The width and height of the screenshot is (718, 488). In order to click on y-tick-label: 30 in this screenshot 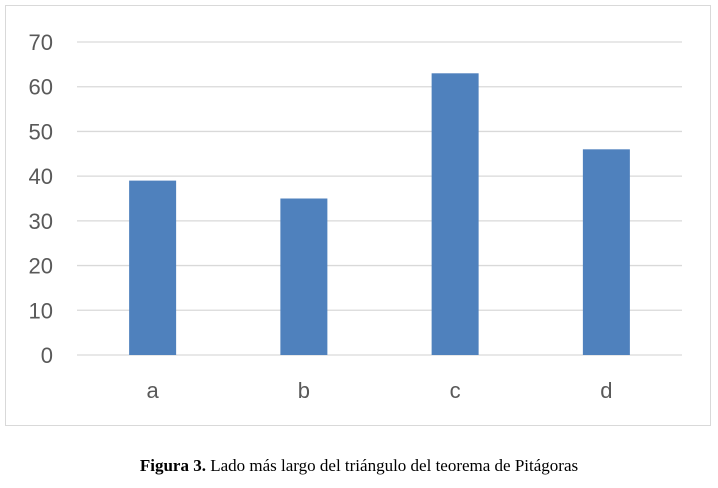, I will do `click(41, 221)`.